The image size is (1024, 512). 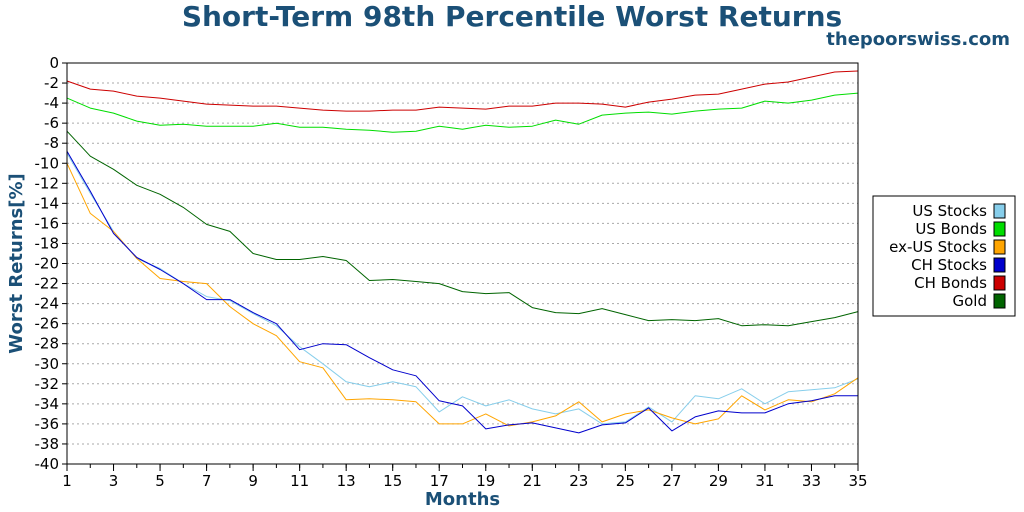 What do you see at coordinates (999, 229) in the screenshot?
I see `legend-swatch-us-bonds` at bounding box center [999, 229].